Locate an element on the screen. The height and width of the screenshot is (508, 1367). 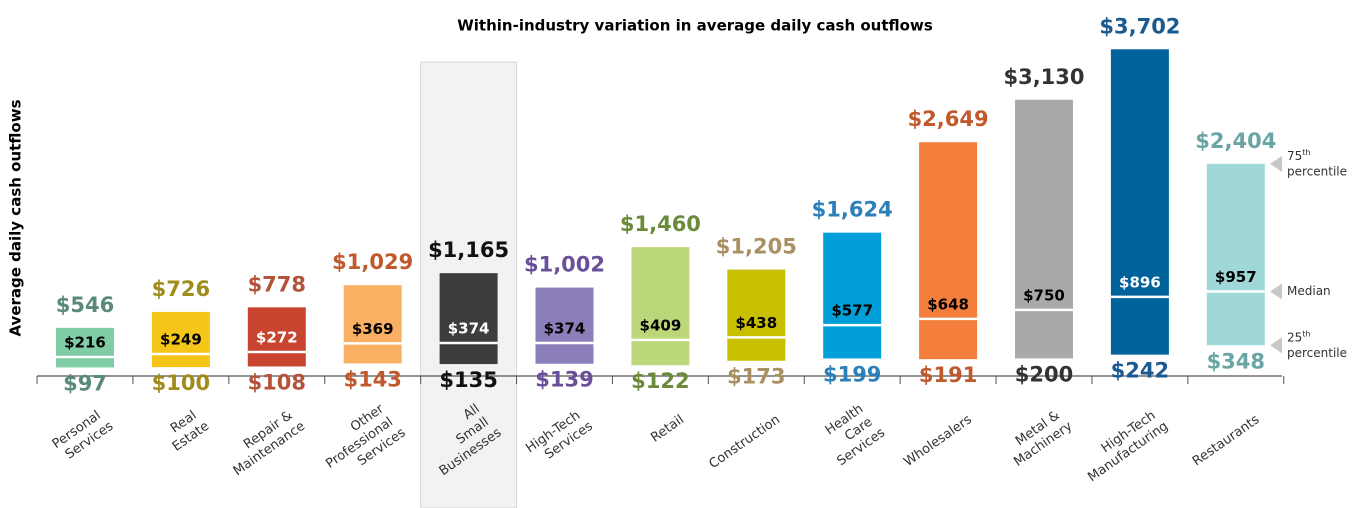
median-label: $272 is located at coordinates (277, 337).